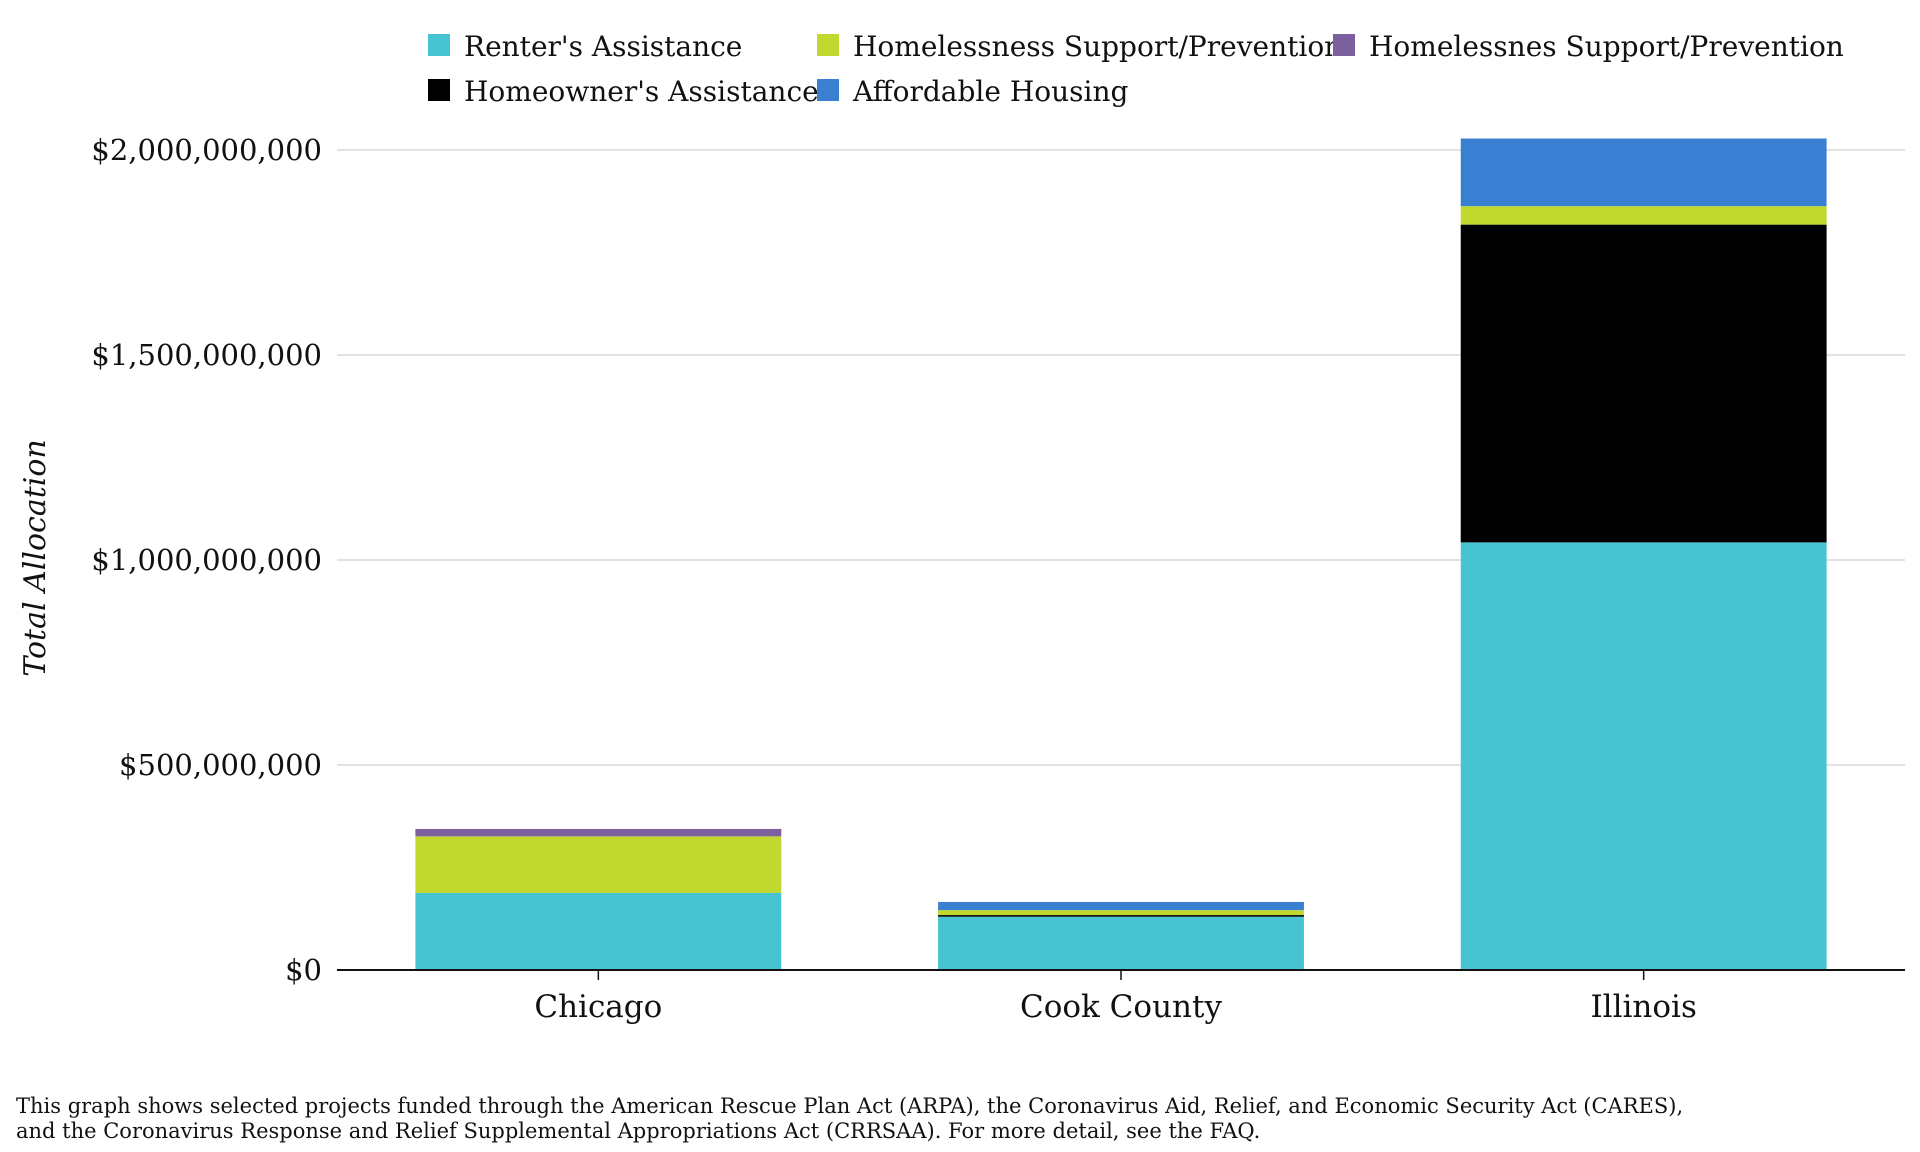 The image size is (1920, 1152). Describe the element at coordinates (220, 765) in the screenshot. I see `y-tick-label: $500,000,000` at that location.